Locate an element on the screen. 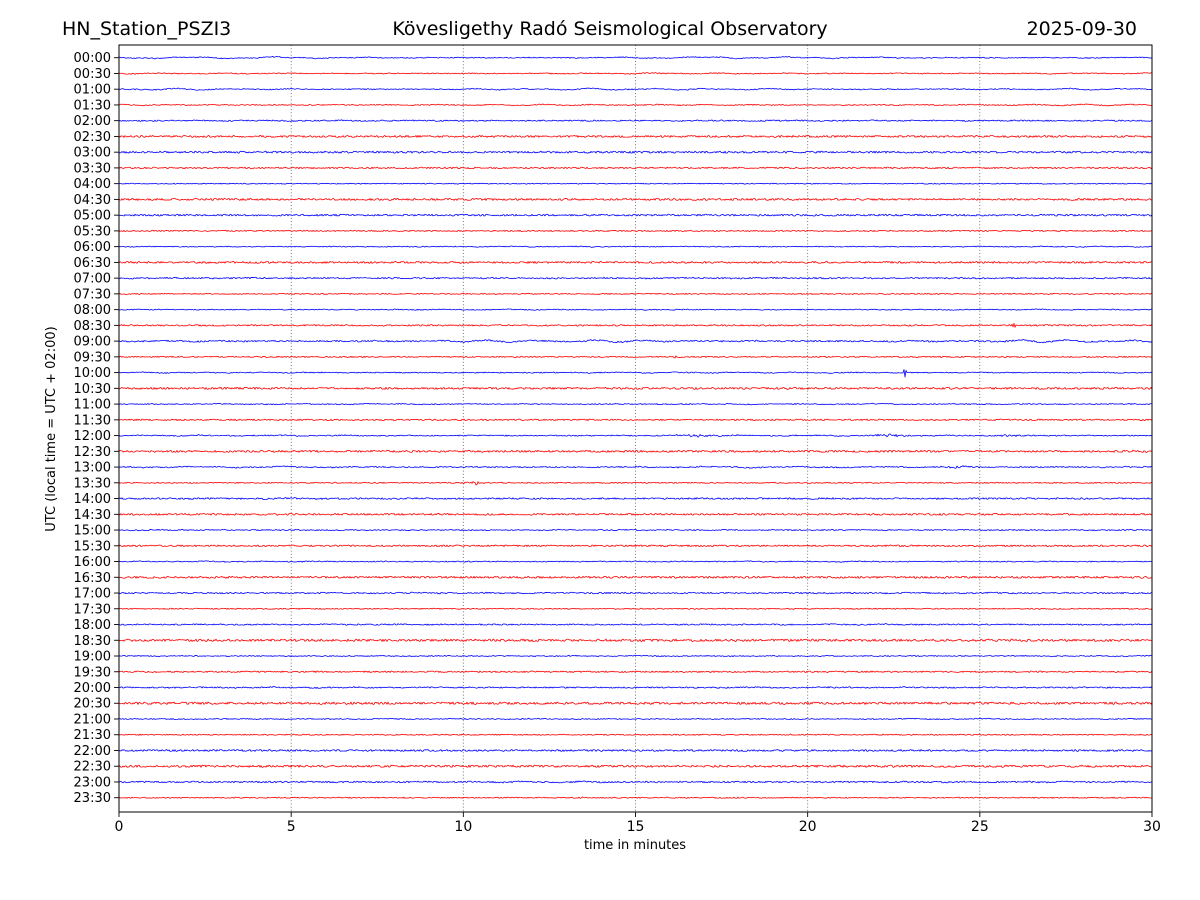  trace-row-08:30 is located at coordinates (635, 325).